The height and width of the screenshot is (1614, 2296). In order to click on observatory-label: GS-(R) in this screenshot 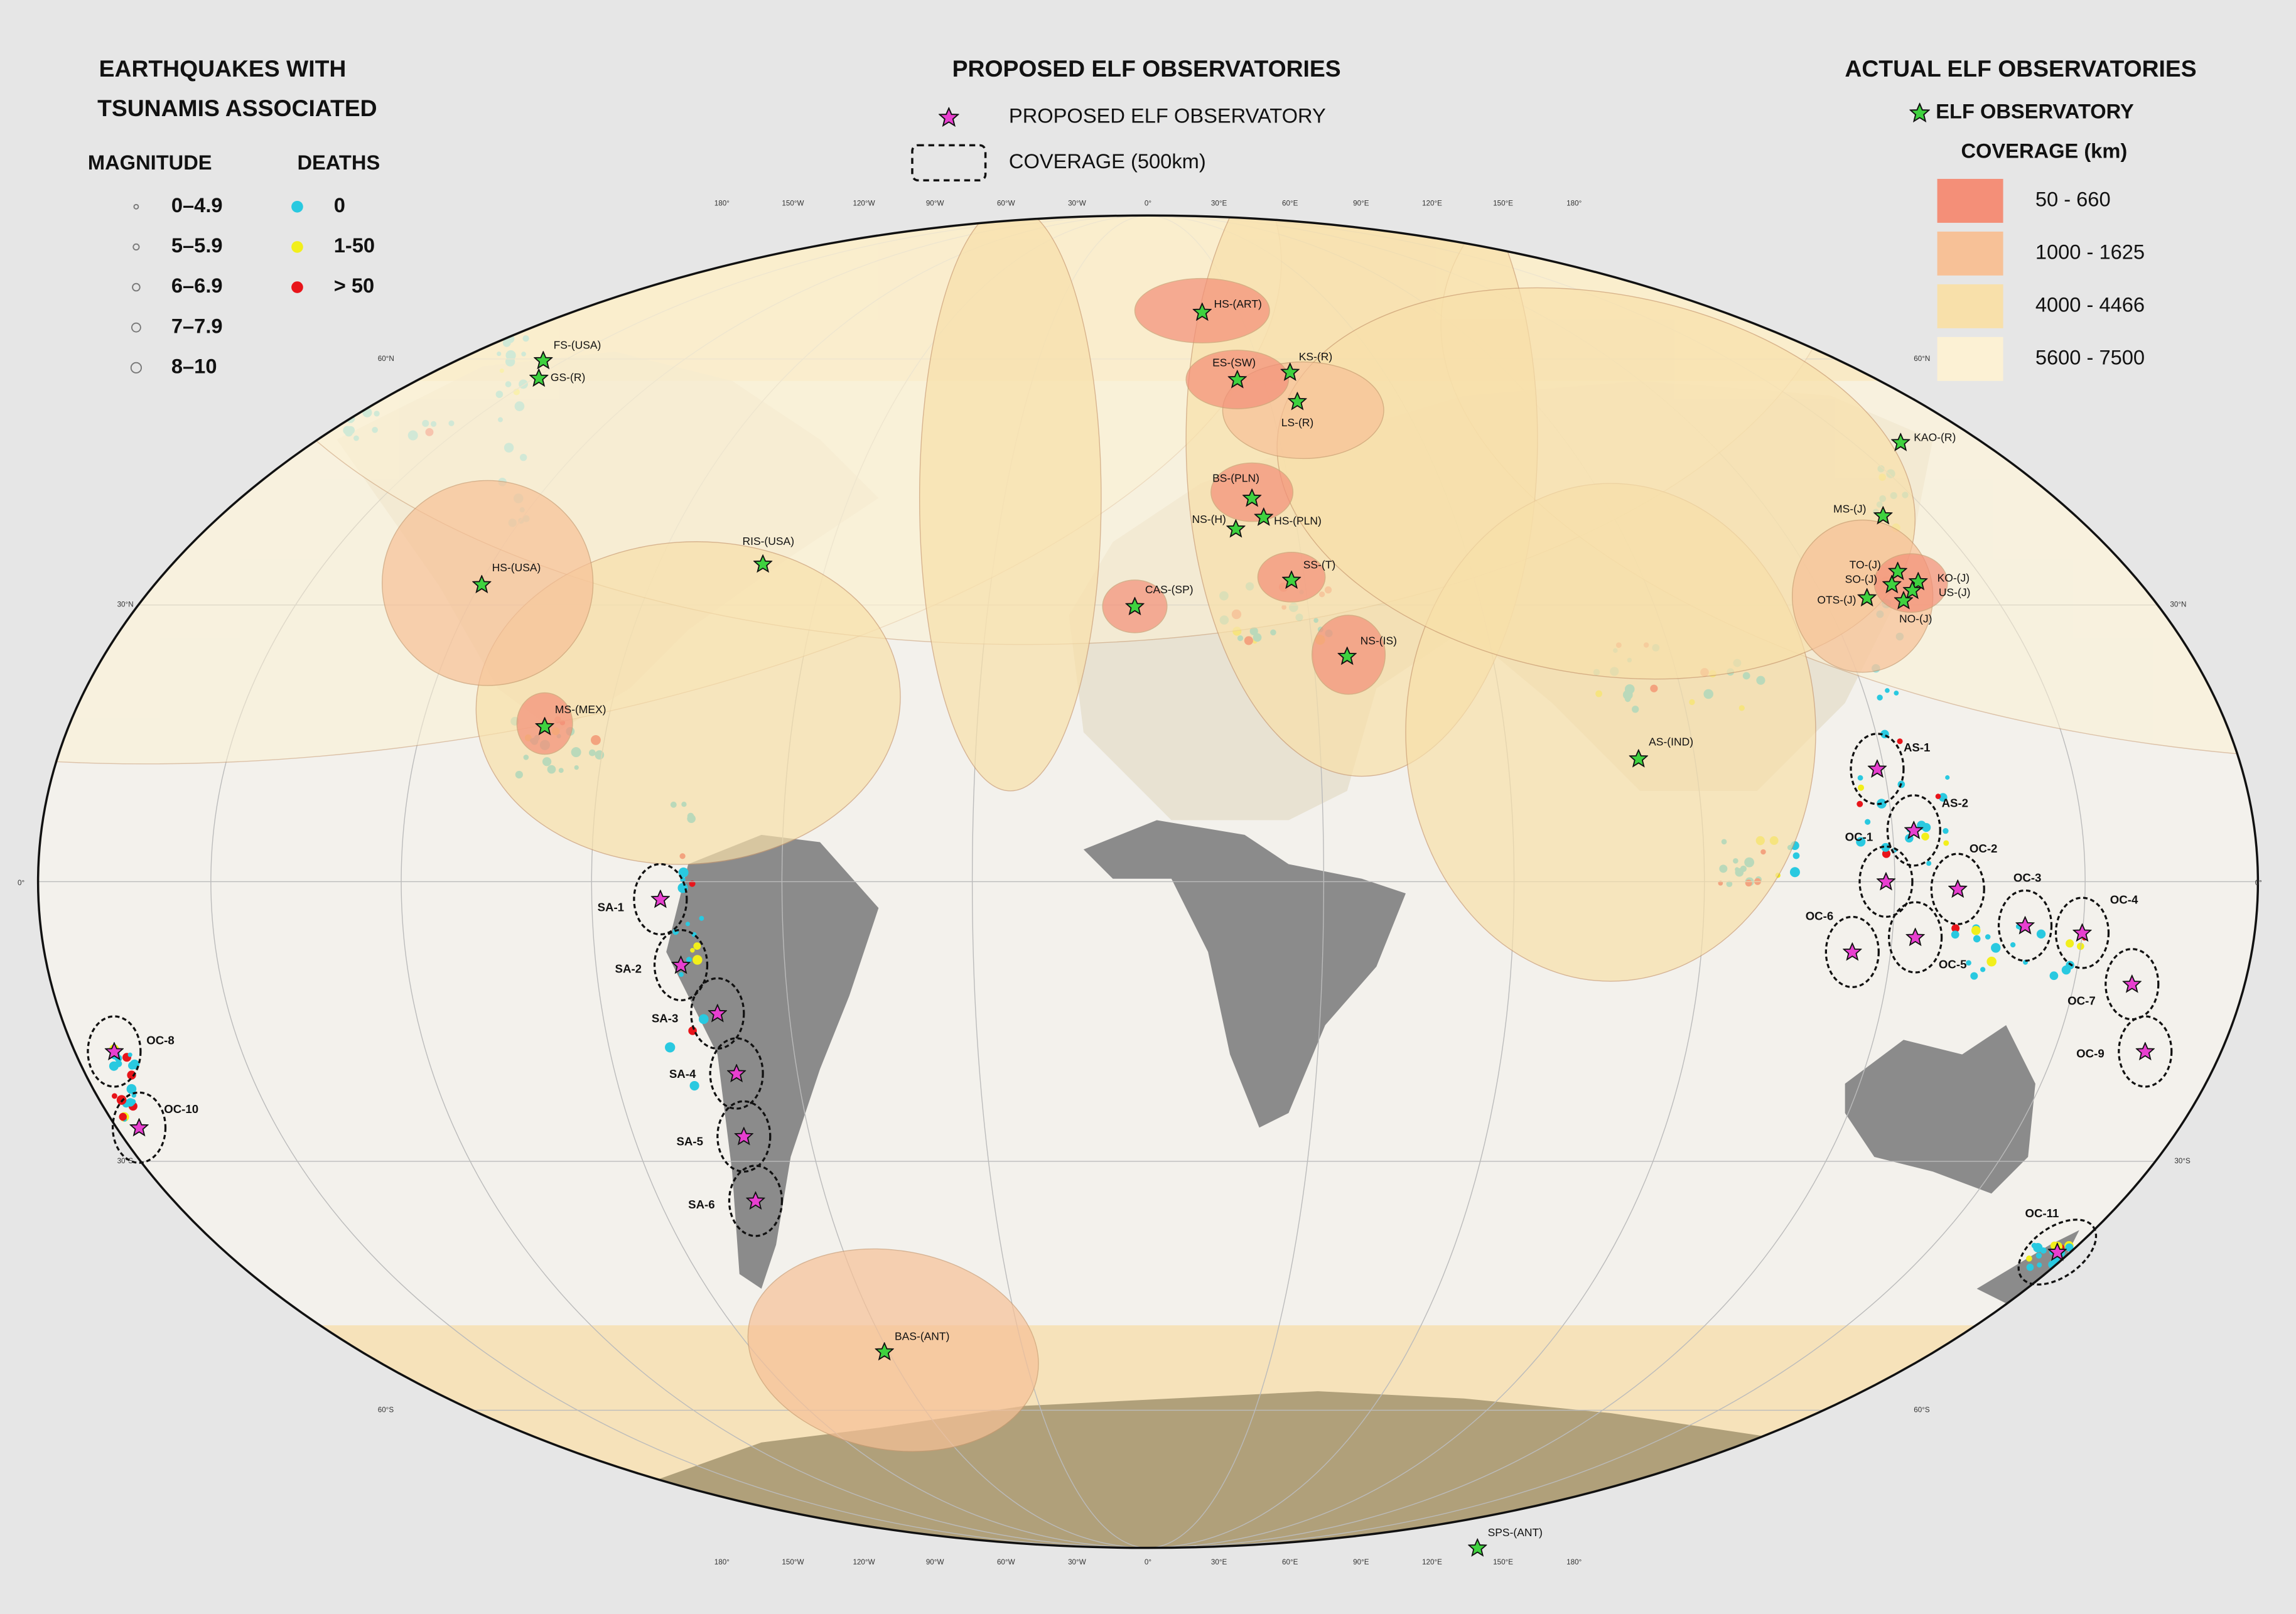, I will do `click(568, 377)`.